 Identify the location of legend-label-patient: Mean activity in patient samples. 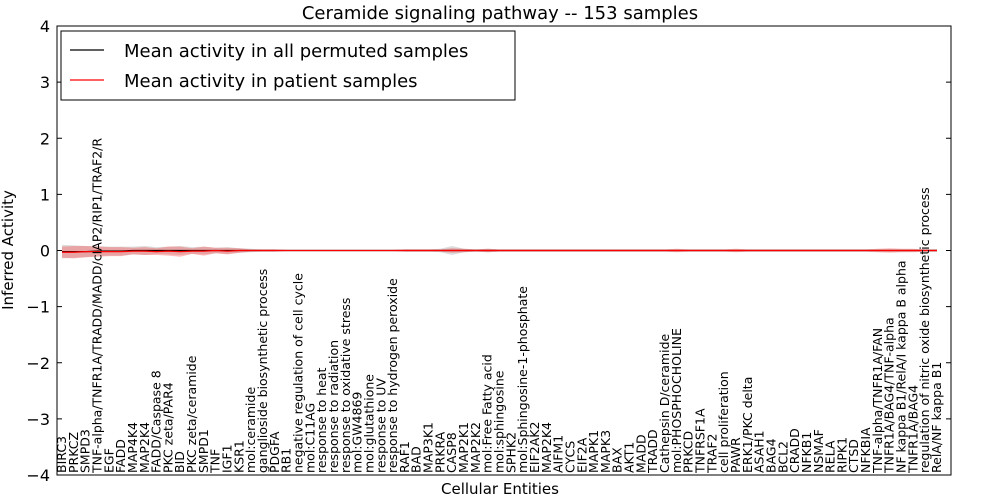
(271, 81).